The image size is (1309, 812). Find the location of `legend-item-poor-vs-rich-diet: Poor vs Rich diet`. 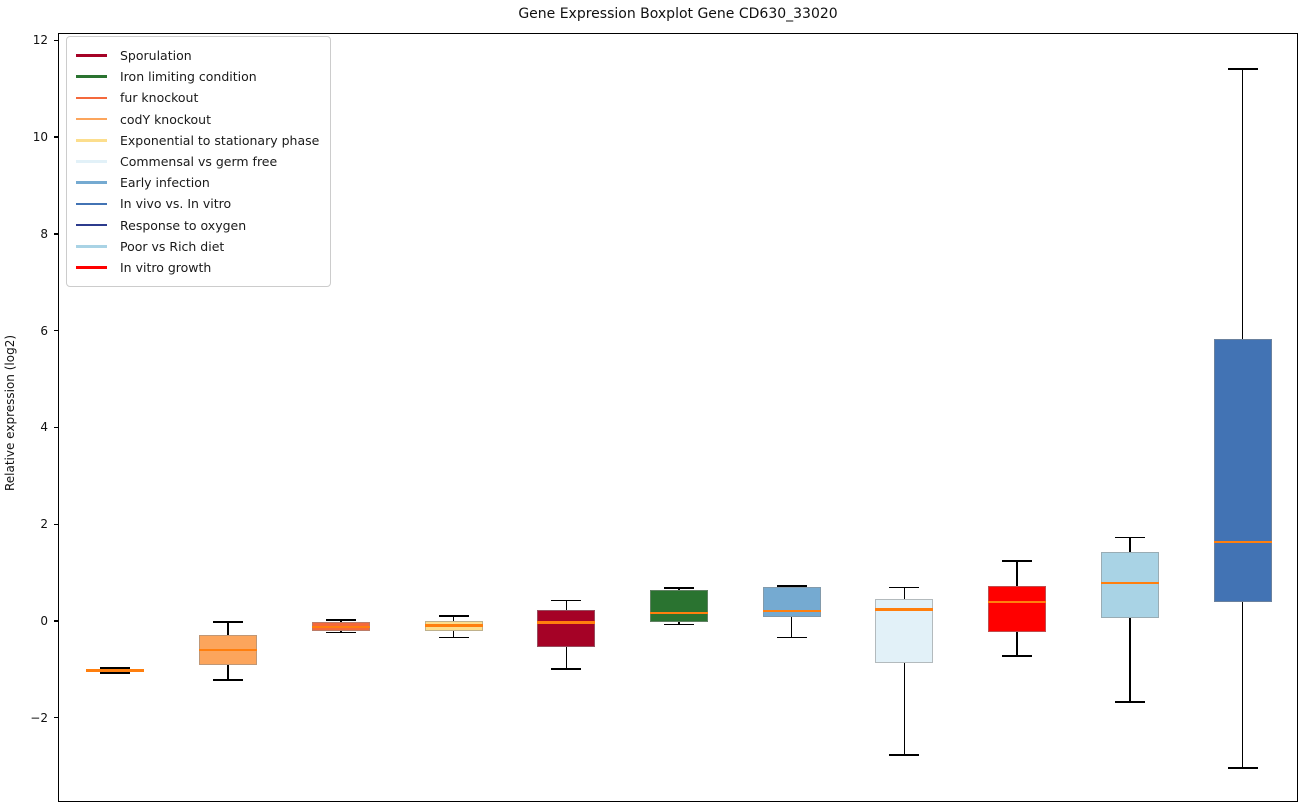

legend-item-poor-vs-rich-diet: Poor vs Rich diet is located at coordinates (197, 246).